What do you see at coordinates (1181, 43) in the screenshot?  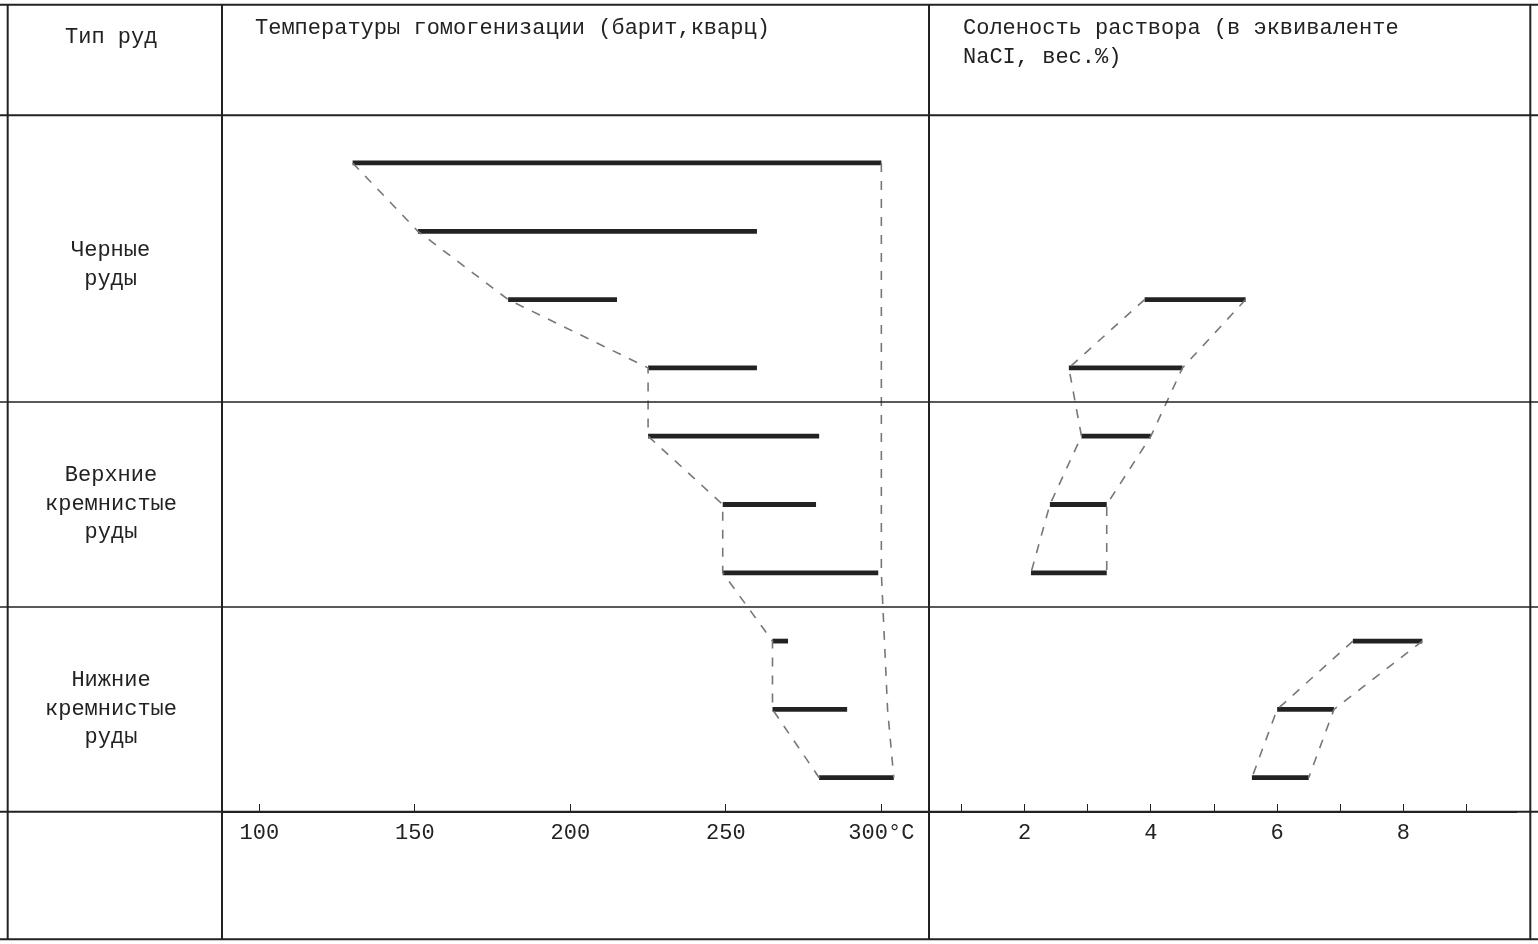 I see `chart-title: Соленость раствора (в эквиваленте NaCI, вес.%)` at bounding box center [1181, 43].